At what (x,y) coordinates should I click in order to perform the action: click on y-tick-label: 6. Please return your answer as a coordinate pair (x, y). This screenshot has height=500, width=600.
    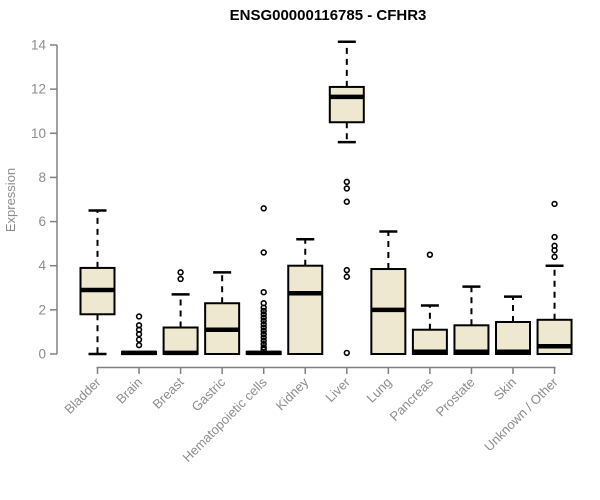
    Looking at the image, I should click on (42, 221).